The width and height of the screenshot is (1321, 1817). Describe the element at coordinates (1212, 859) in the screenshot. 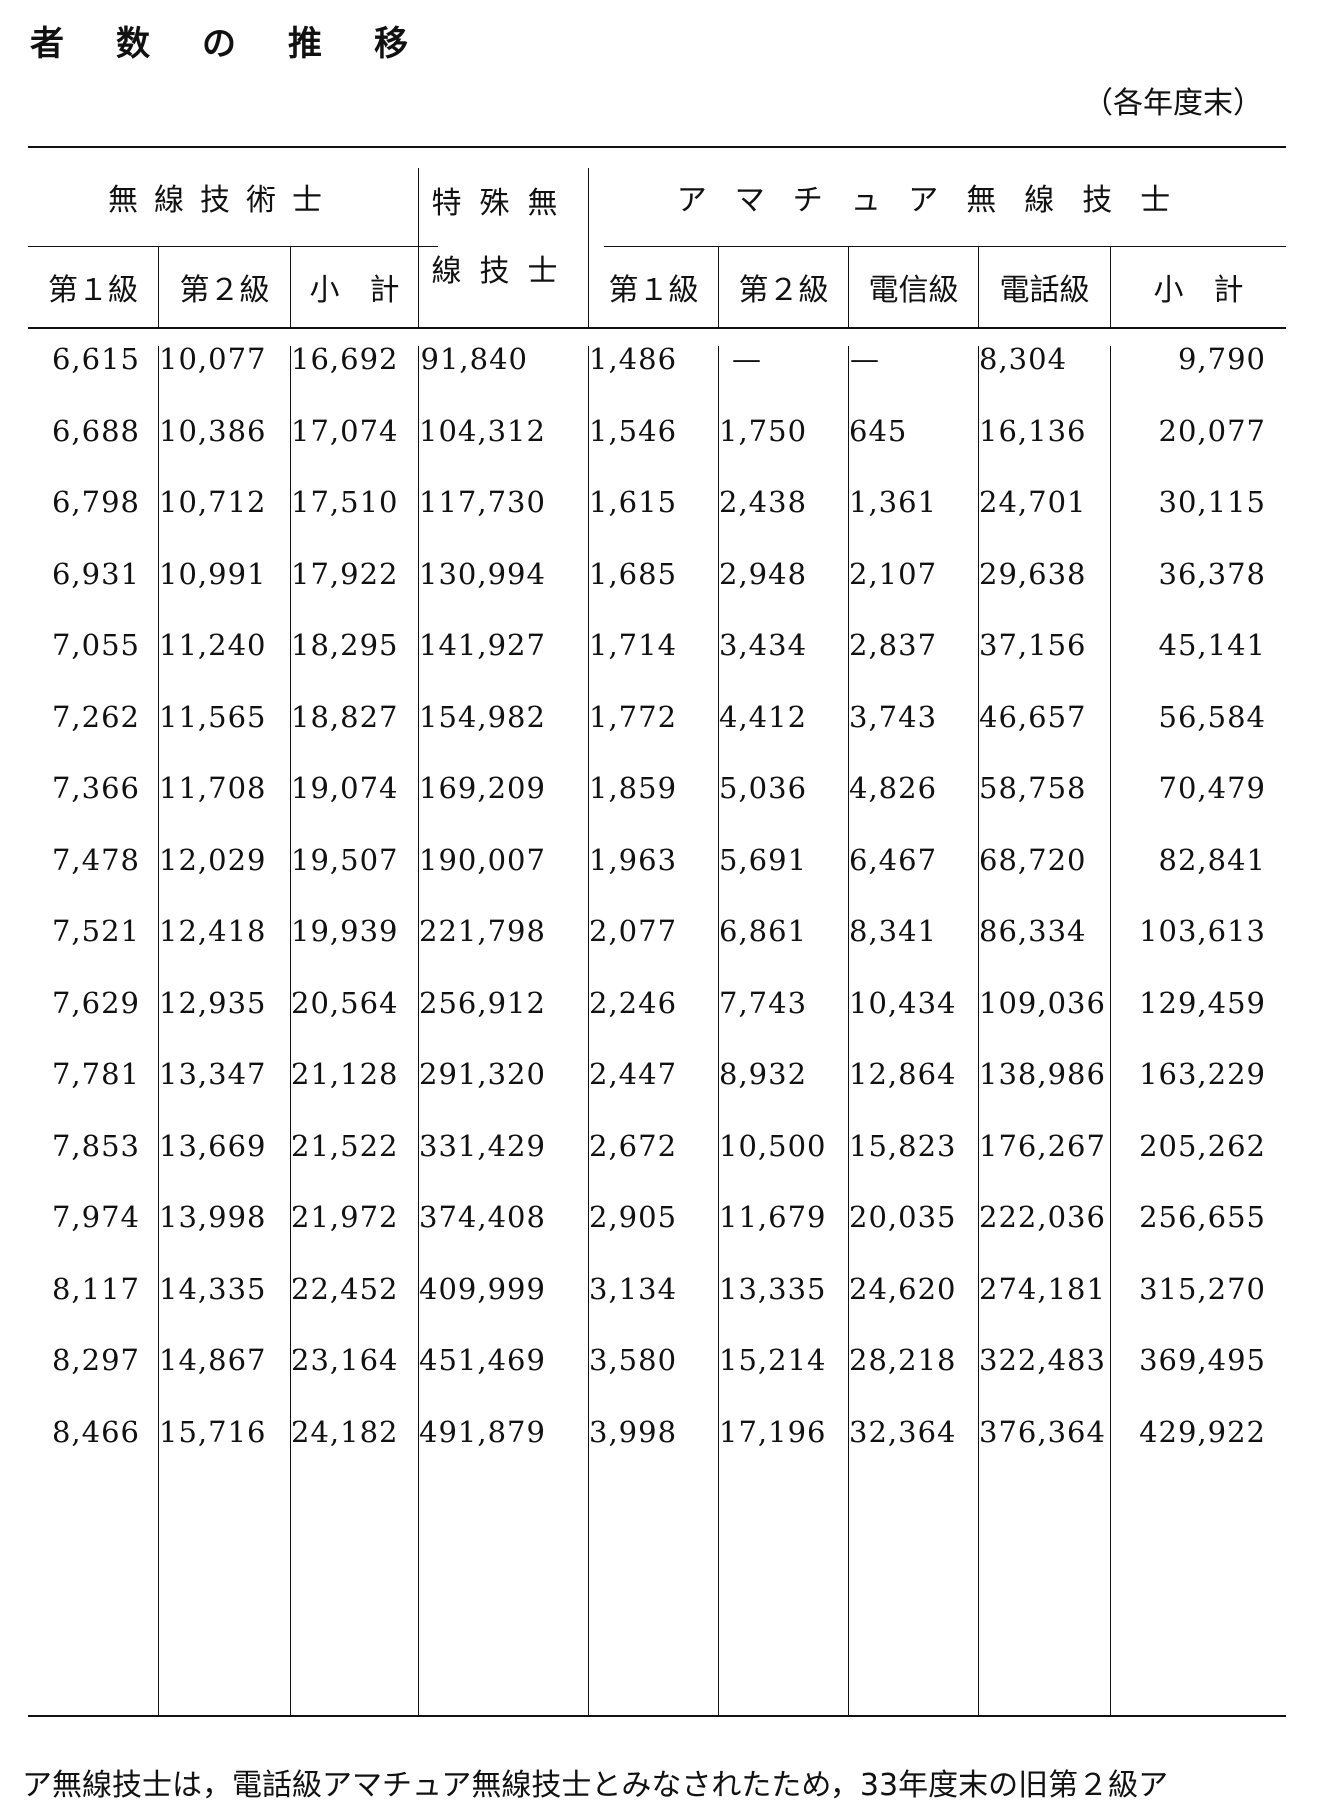

I see `cell-amateur-subtotal: 82,841` at that location.